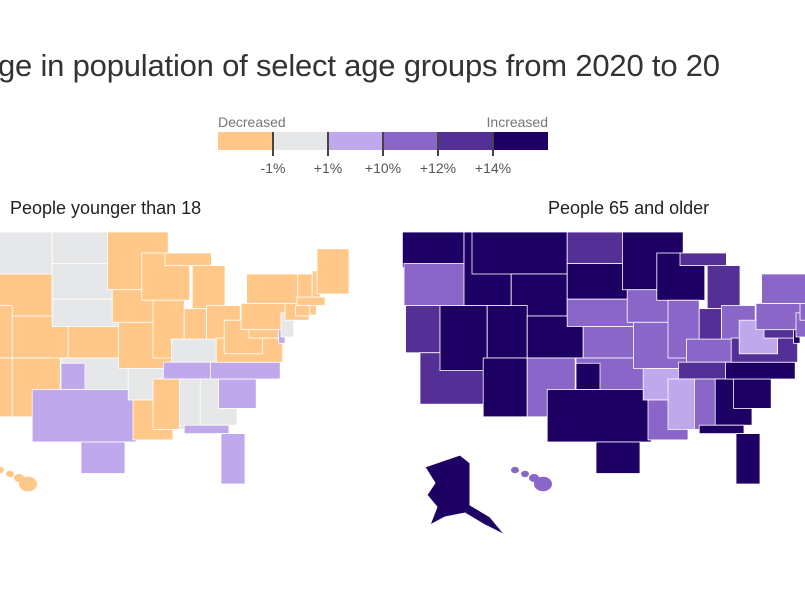 Image resolution: width=805 pixels, height=603 pixels. Describe the element at coordinates (106, 208) in the screenshot. I see `map-subtitle-under-18: People younger than 18` at that location.